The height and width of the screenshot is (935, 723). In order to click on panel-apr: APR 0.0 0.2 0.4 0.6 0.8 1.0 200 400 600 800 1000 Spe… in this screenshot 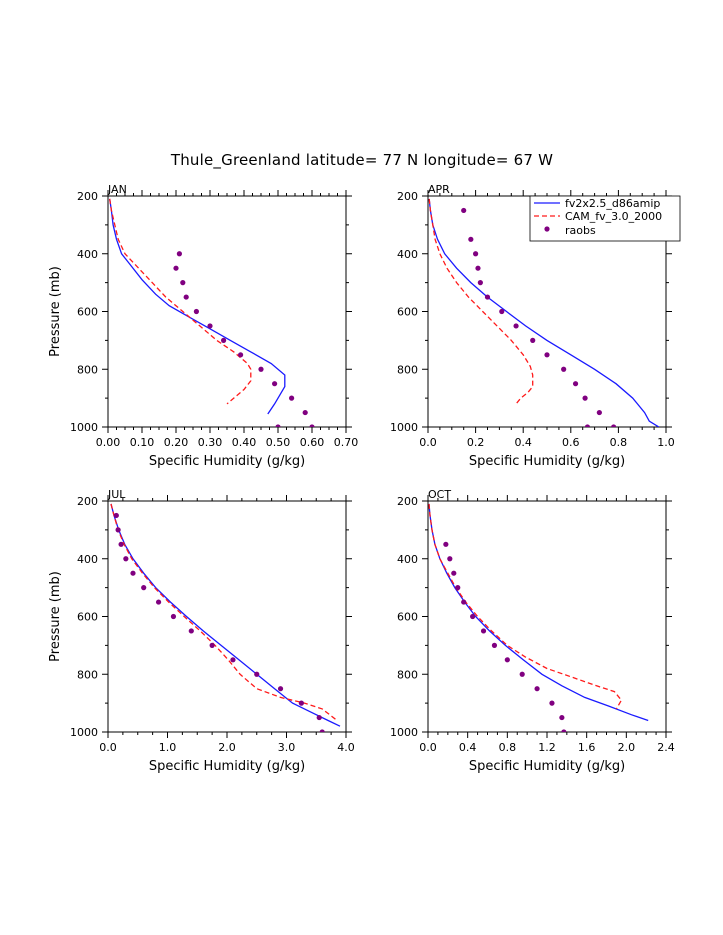, I will do `click(535, 326)`.